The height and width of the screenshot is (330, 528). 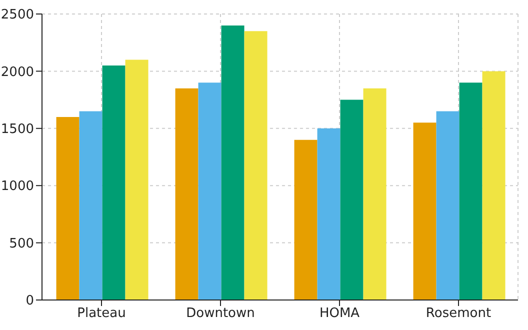 I want to click on y-tick-label: 2000, so click(x=17, y=72).